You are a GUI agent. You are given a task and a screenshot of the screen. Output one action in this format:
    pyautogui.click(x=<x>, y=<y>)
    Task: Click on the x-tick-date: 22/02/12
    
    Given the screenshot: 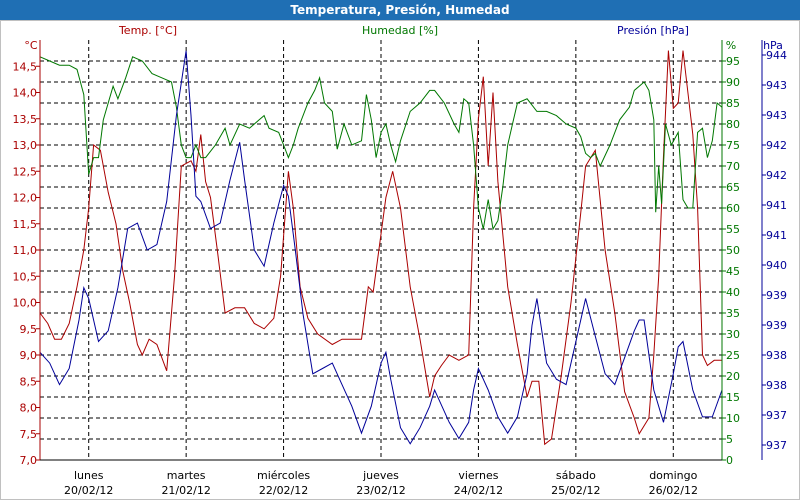 What is the action you would take?
    pyautogui.click(x=283, y=490)
    